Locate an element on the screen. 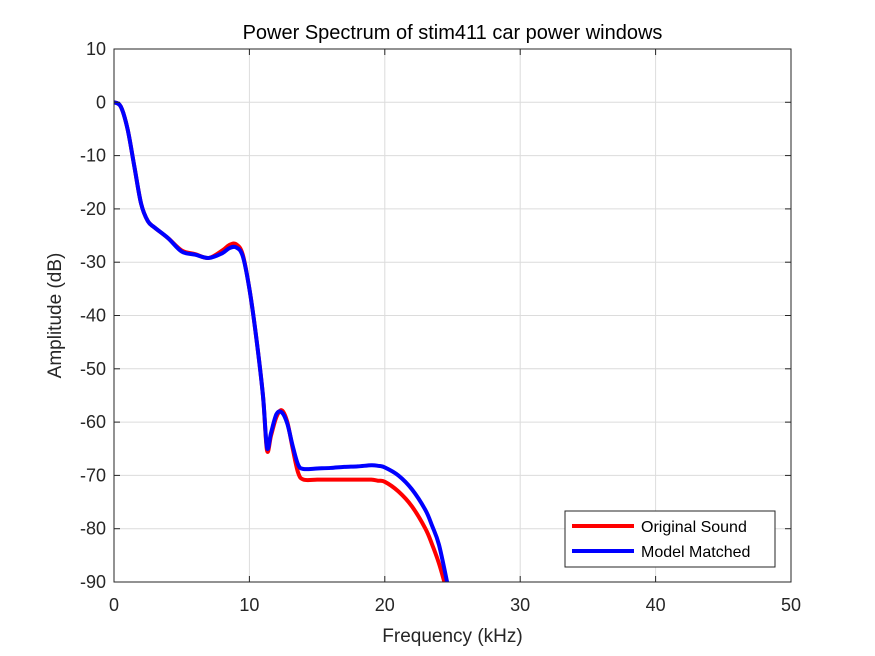 The width and height of the screenshot is (875, 656). x-tick-label: 30 is located at coordinates (520, 605).